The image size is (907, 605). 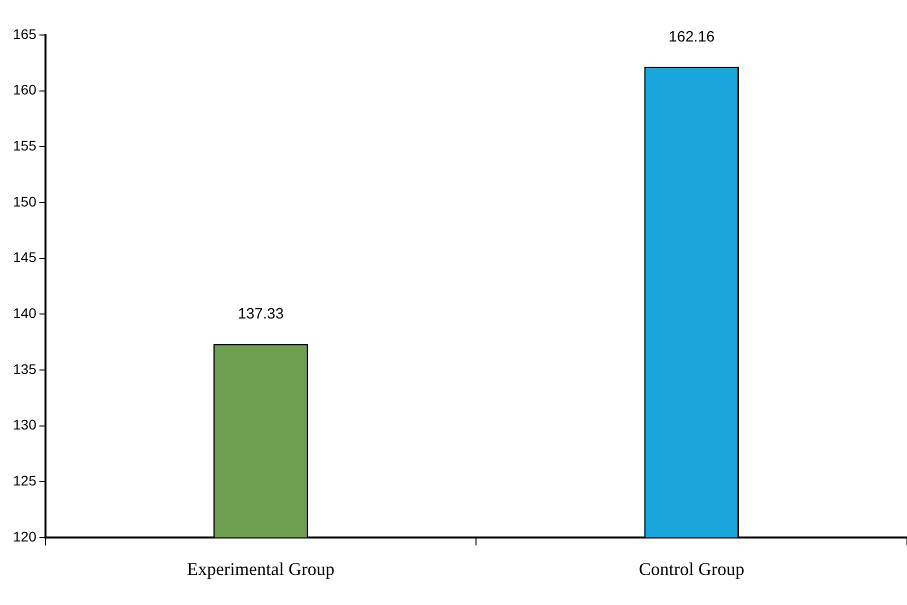 What do you see at coordinates (261, 568) in the screenshot?
I see `x-tick-label: Experimental Group` at bounding box center [261, 568].